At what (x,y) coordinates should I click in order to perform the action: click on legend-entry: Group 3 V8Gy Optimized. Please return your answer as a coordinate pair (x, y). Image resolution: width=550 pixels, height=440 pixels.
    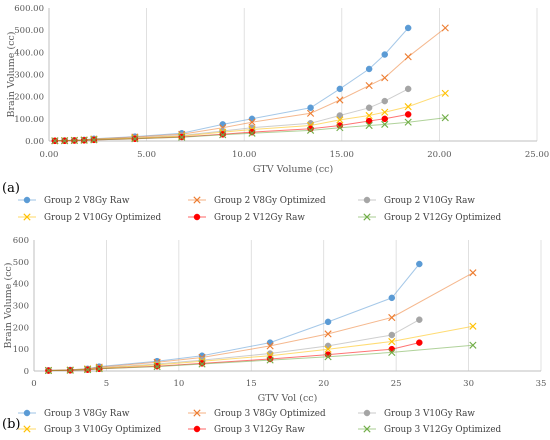
    Looking at the image, I should click on (257, 414).